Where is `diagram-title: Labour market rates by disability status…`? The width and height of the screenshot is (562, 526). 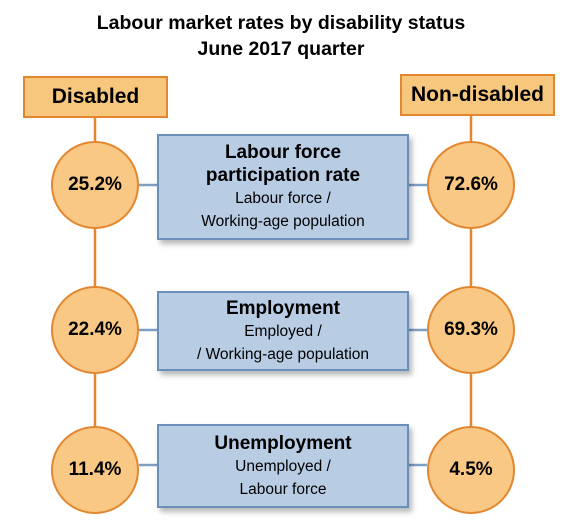 diagram-title: Labour market rates by disability status… is located at coordinates (281, 36).